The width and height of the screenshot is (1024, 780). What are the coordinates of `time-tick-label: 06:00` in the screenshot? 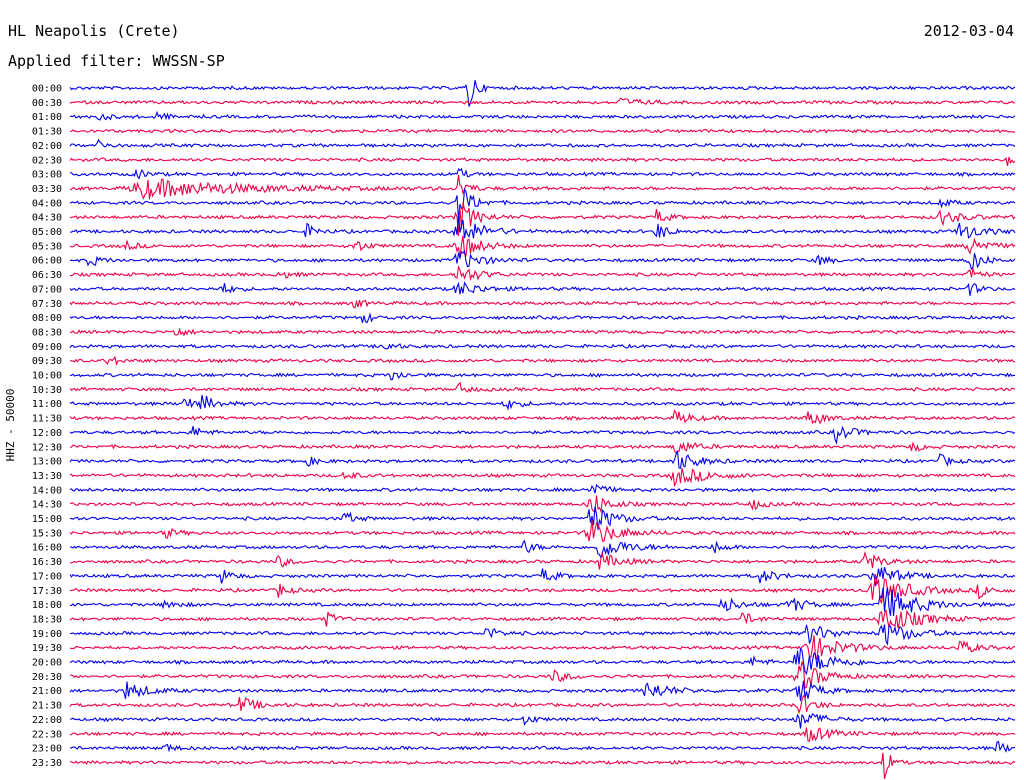 It's located at (47, 261).